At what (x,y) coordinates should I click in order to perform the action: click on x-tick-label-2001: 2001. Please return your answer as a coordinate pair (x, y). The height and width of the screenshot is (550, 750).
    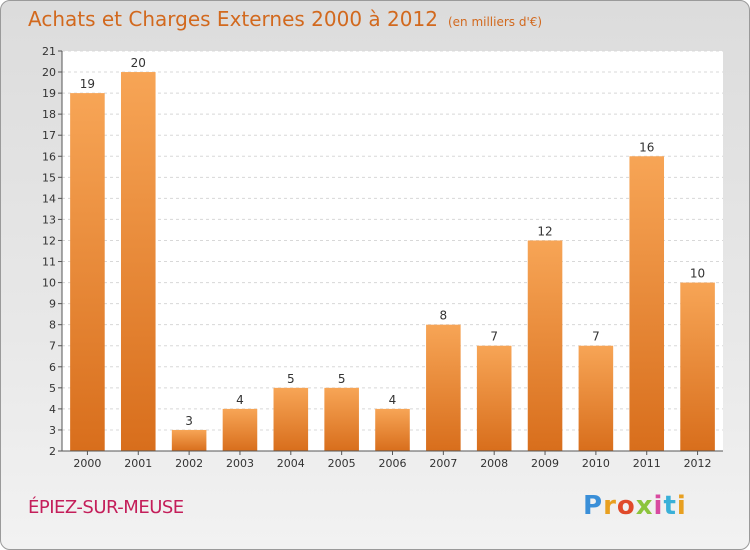
    Looking at the image, I should click on (138, 463).